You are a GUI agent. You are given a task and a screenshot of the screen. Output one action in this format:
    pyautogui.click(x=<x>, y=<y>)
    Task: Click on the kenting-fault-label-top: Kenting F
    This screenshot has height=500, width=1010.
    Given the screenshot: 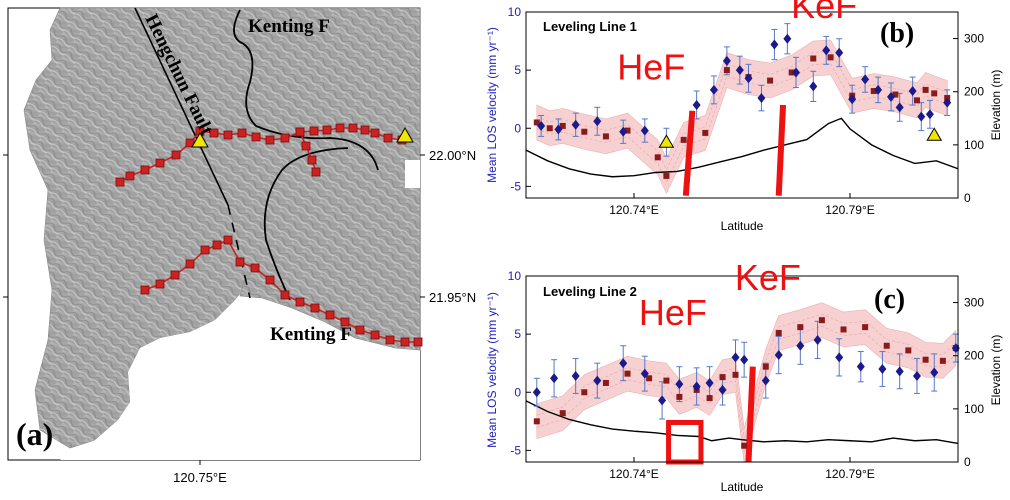 What is the action you would take?
    pyautogui.click(x=289, y=26)
    